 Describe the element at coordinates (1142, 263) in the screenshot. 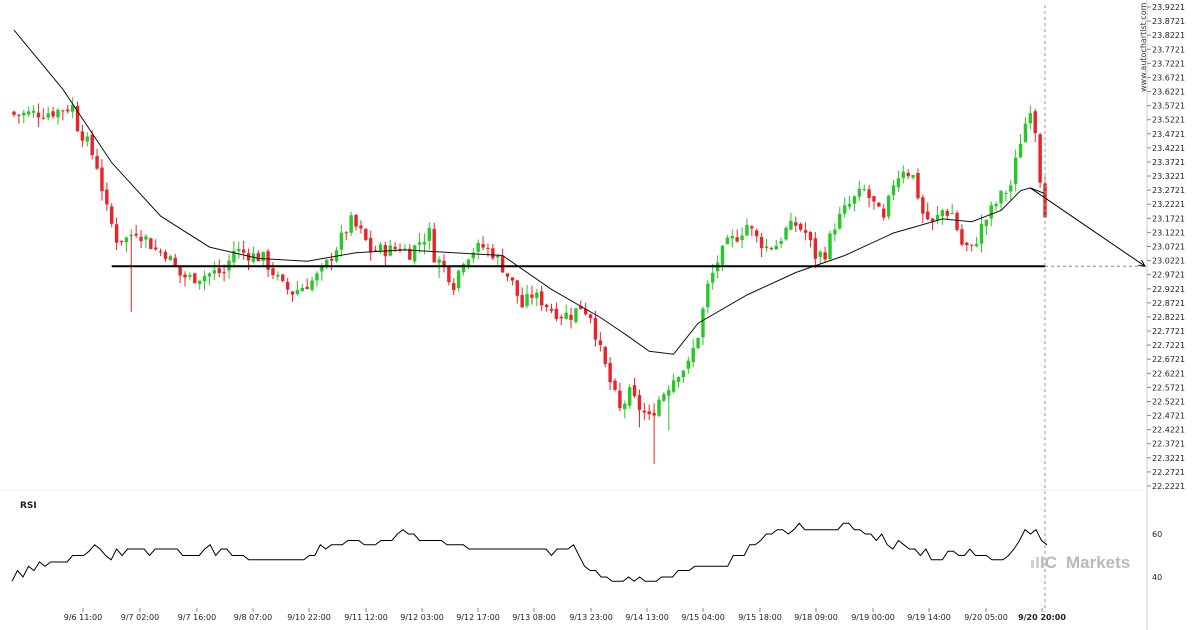

I see `projection-arrow-head` at that location.